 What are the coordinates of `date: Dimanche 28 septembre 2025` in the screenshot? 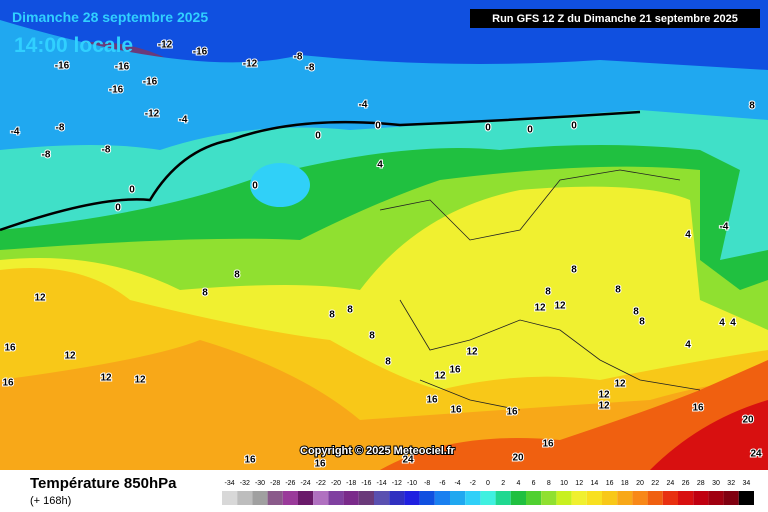 It's located at (110, 17).